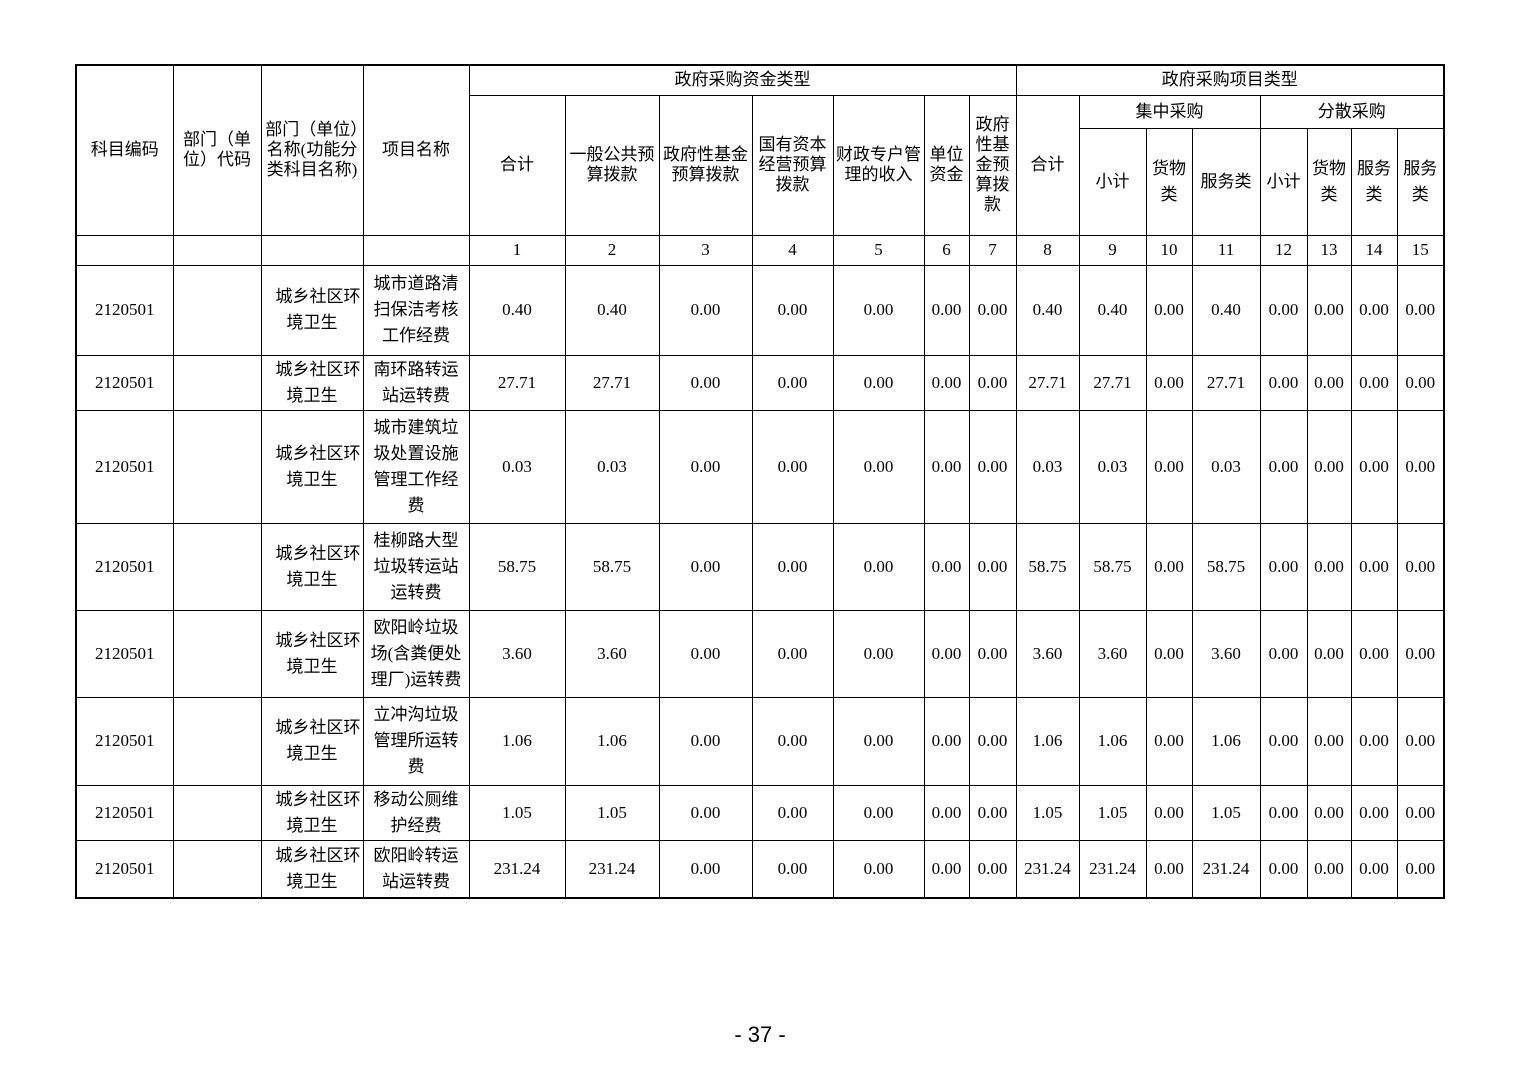 This screenshot has height=1074, width=1520. What do you see at coordinates (946, 250) in the screenshot?
I see `column-number-cell: 6` at bounding box center [946, 250].